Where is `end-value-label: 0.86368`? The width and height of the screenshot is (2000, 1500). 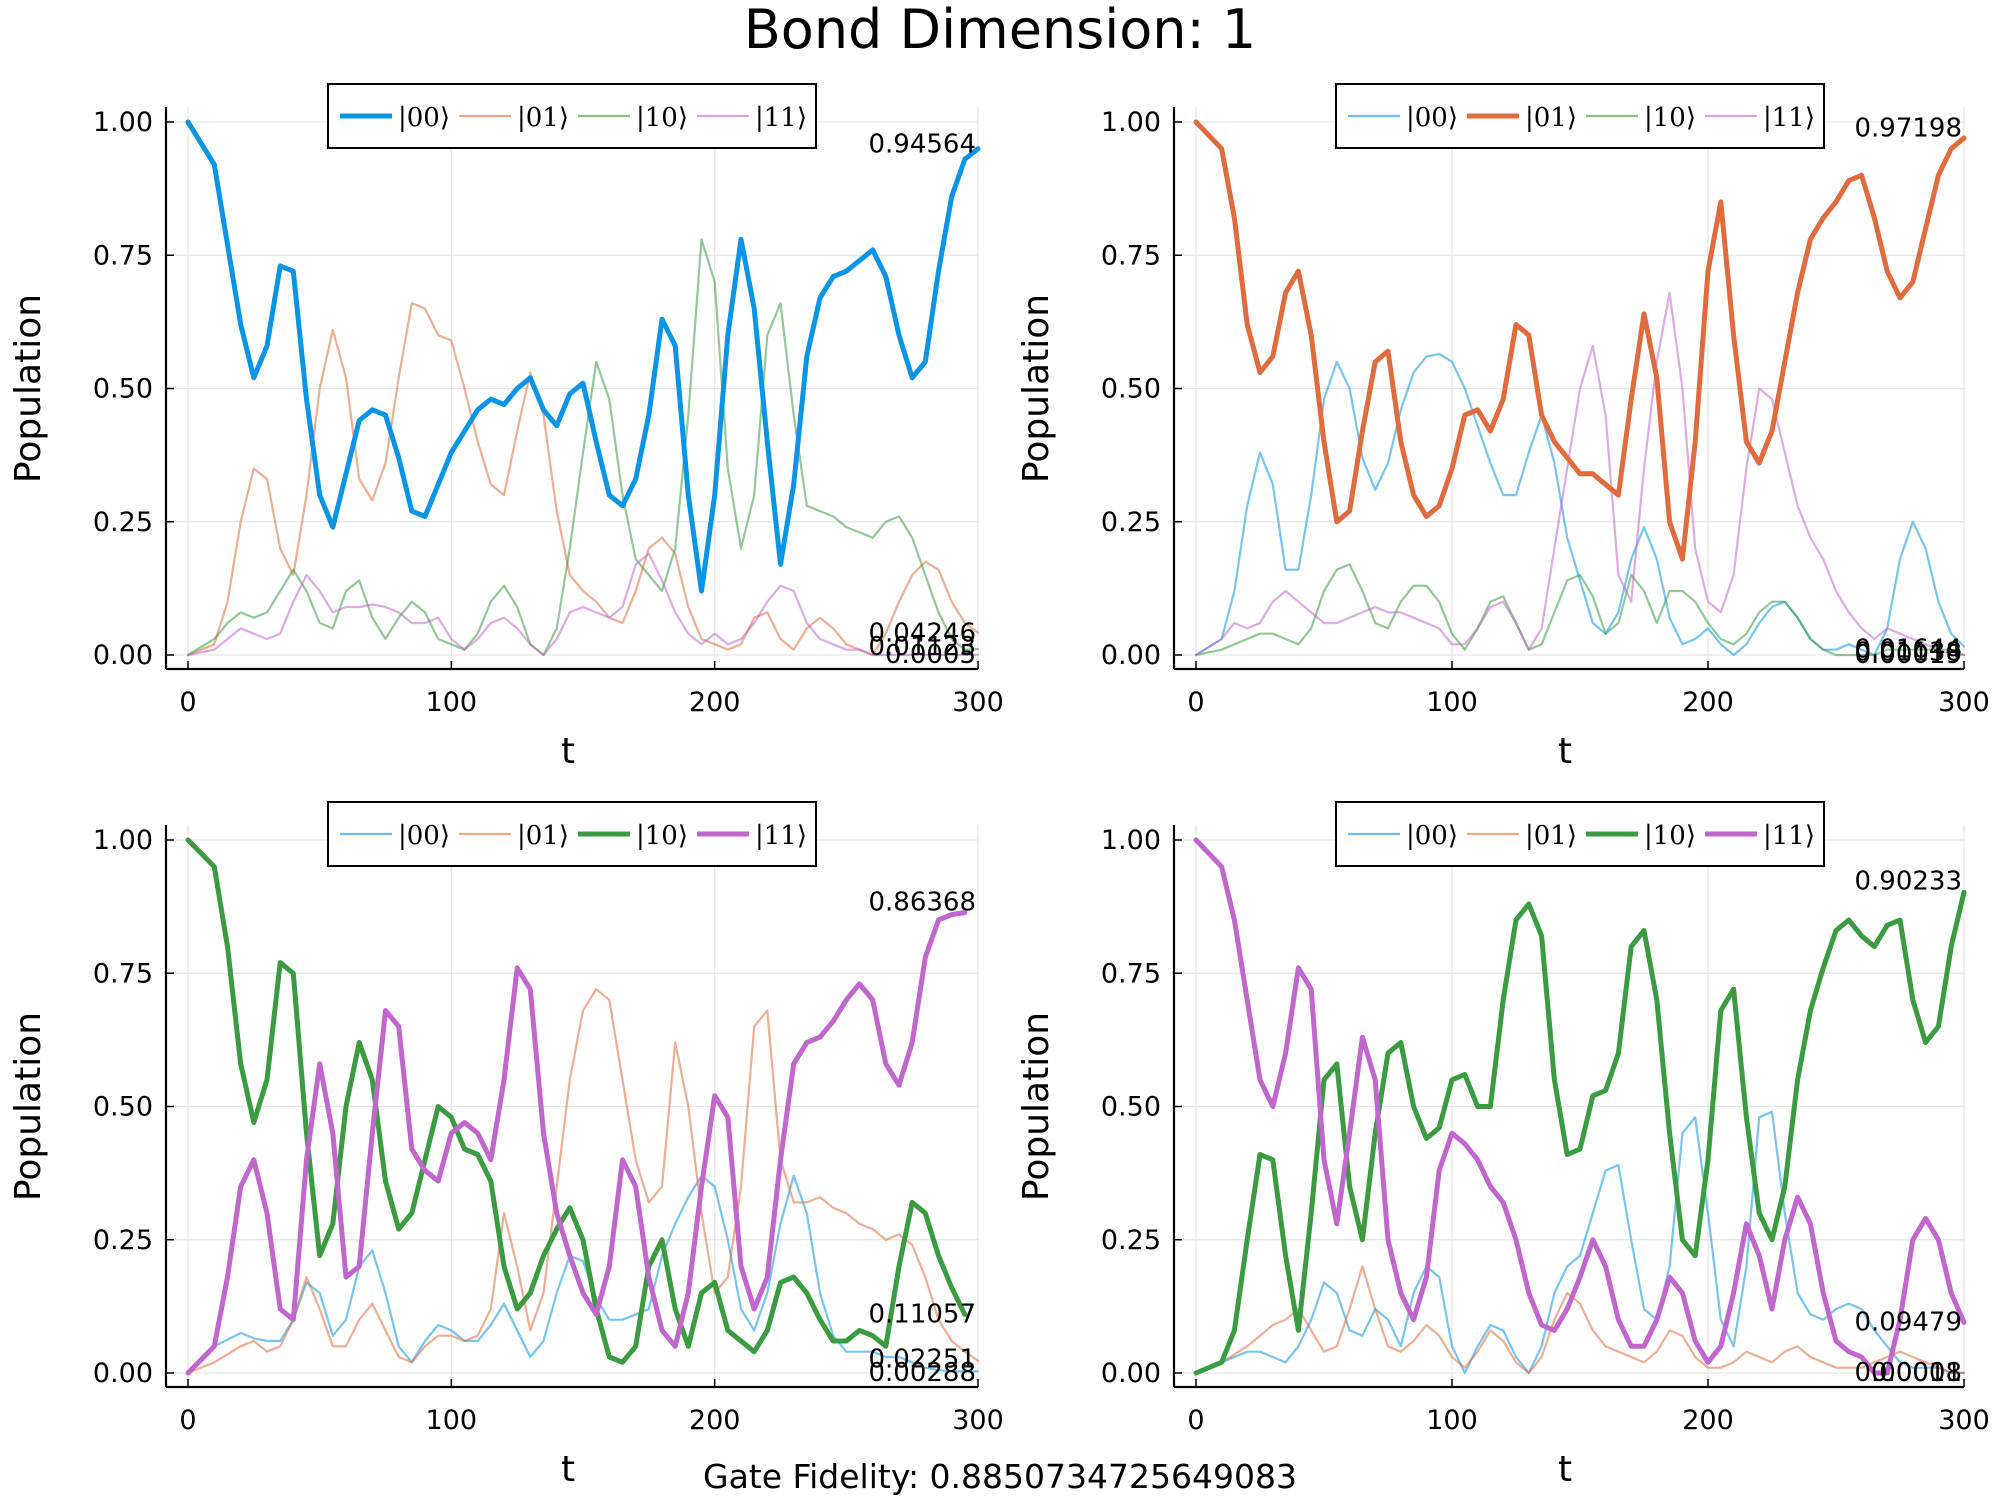
end-value-label: 0.86368 is located at coordinates (922, 903).